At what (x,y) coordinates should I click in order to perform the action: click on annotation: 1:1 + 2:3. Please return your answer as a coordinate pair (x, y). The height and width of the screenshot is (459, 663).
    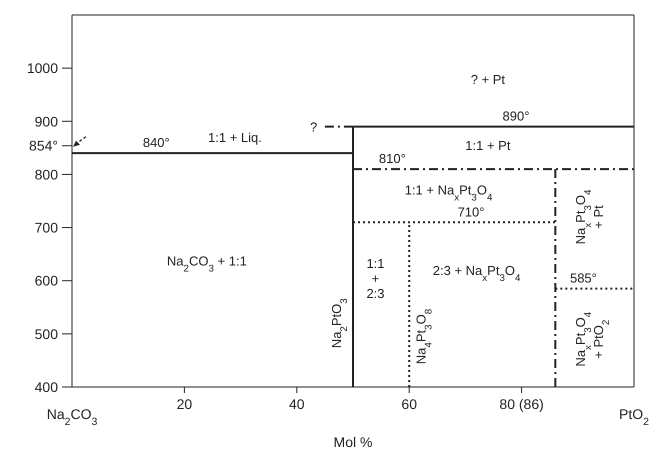
    Looking at the image, I should click on (375, 279).